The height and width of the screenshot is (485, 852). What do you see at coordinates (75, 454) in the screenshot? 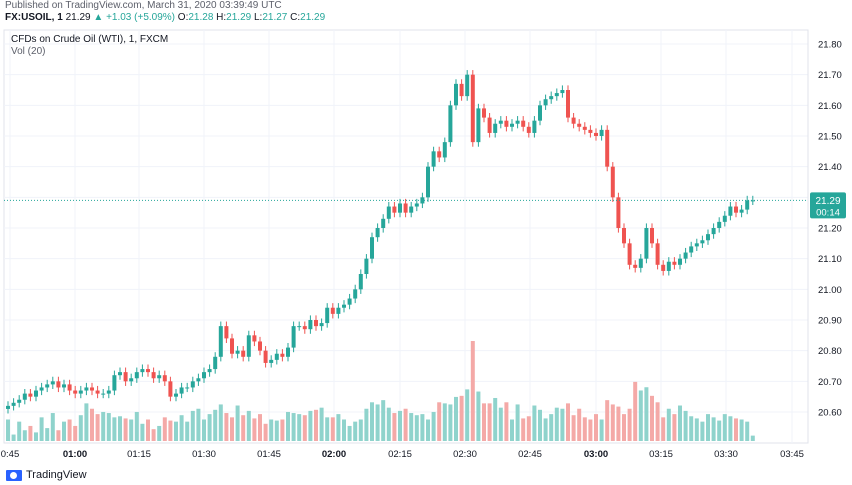
I see `x-tick-label: 01:00` at bounding box center [75, 454].